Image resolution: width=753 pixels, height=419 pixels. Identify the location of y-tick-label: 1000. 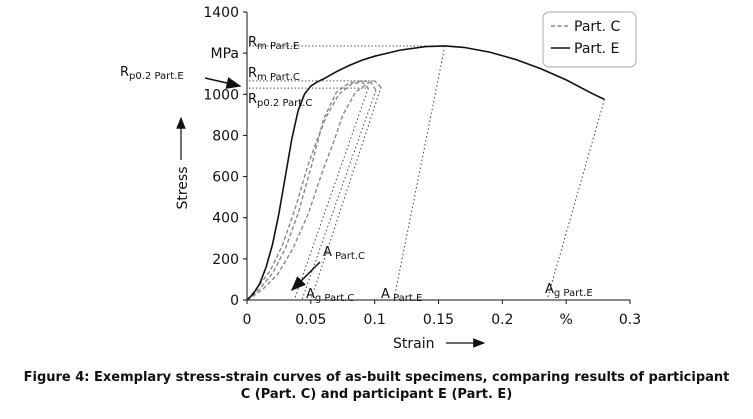
(221, 95).